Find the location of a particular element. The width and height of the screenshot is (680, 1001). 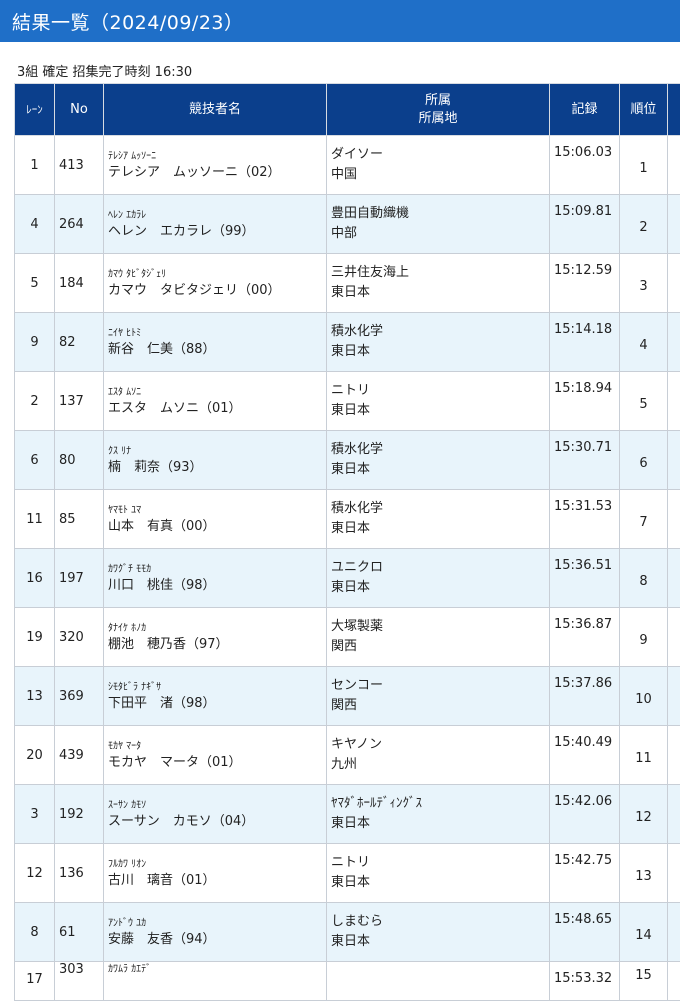

affiliation-cell: ユニクロ東日本 is located at coordinates (438, 578).